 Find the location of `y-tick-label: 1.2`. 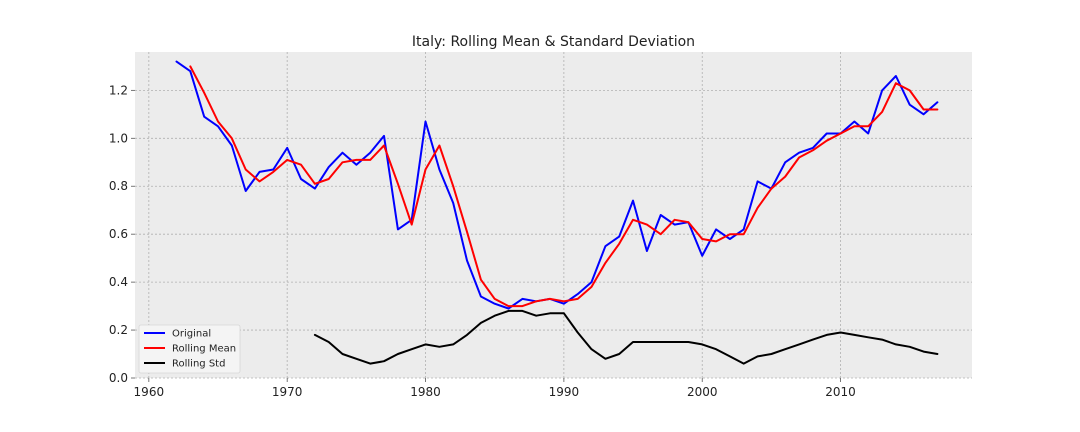

y-tick-label: 1.2 is located at coordinates (118, 90).